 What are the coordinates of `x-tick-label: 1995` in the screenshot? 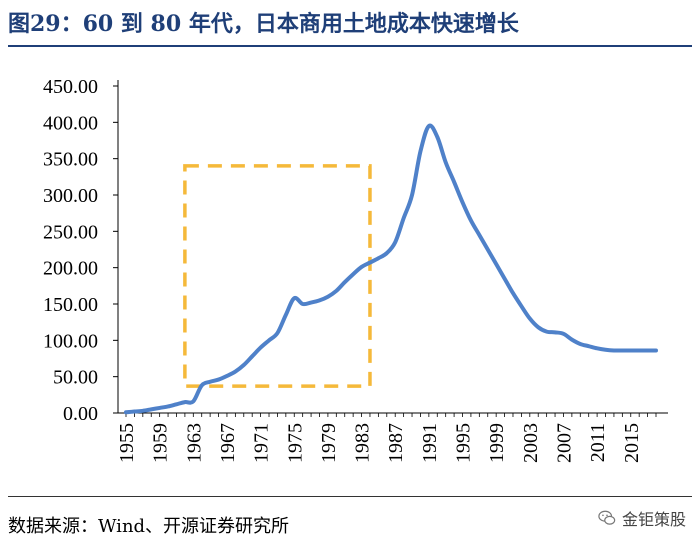 It's located at (464, 443).